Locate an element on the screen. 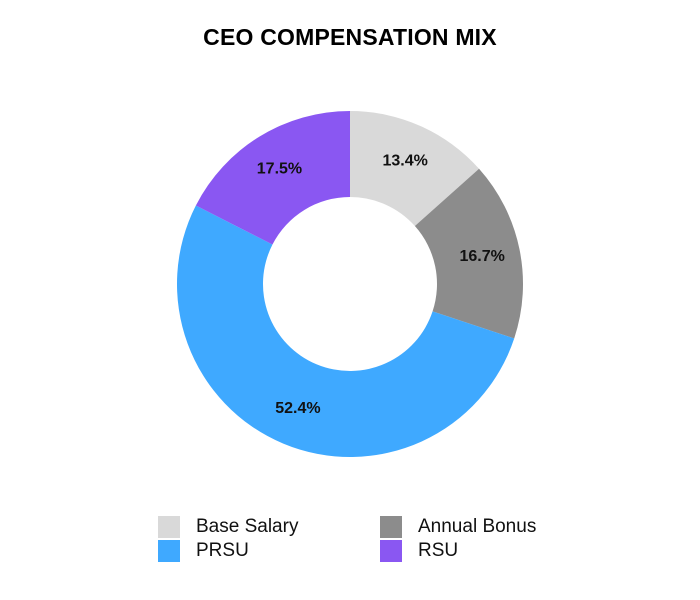 The image size is (700, 600). slice-base-salary is located at coordinates (415, 169).